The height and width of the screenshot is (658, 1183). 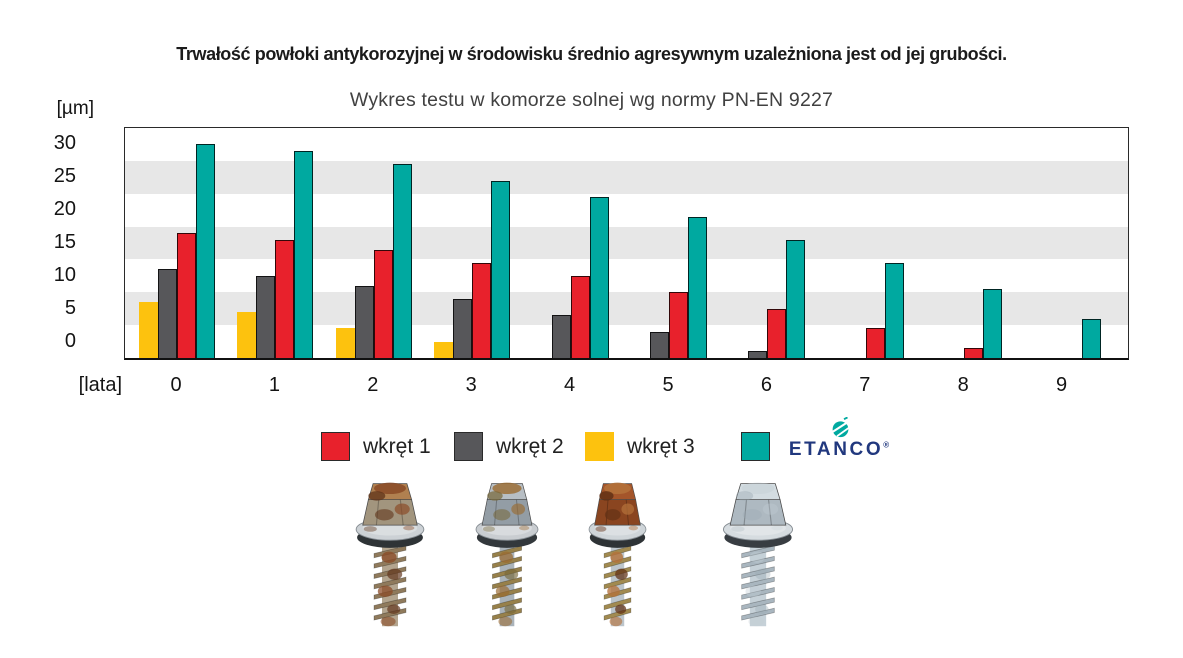 What do you see at coordinates (148, 330) in the screenshot?
I see `bar-wkręt-3-year-0` at bounding box center [148, 330].